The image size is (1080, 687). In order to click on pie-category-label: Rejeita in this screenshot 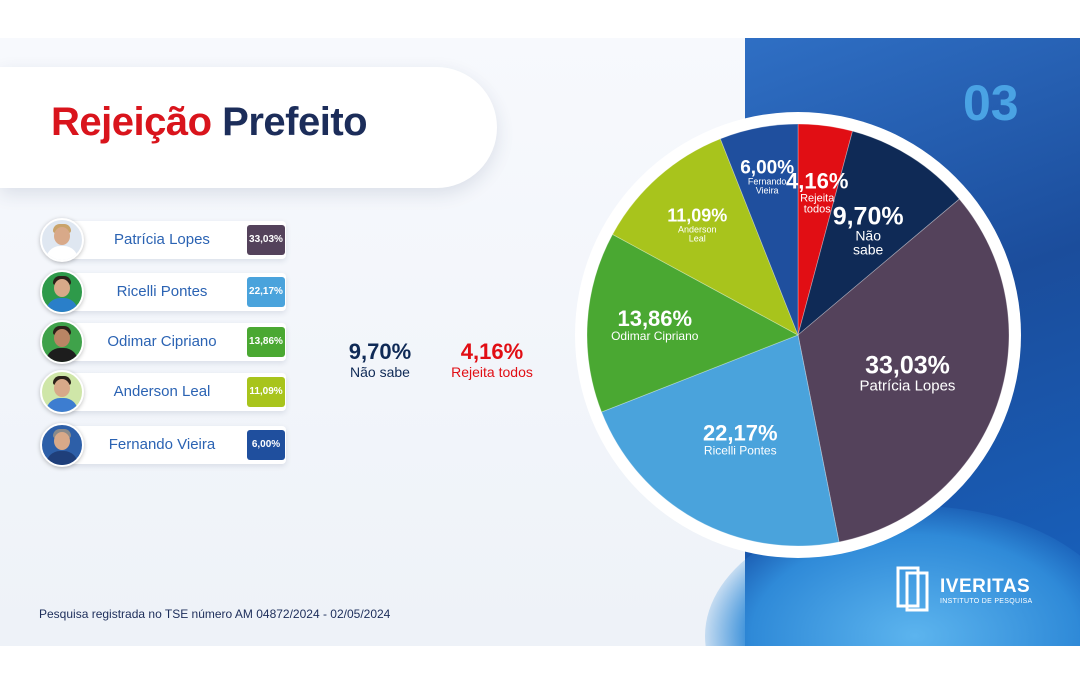, I will do `click(817, 199)`.